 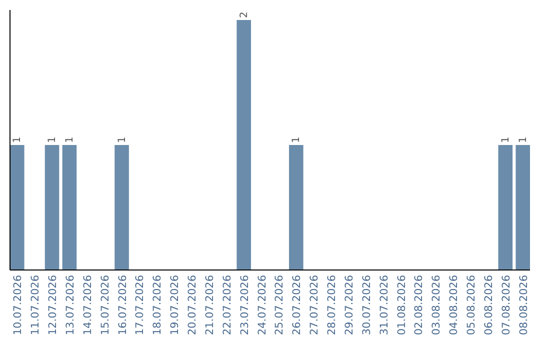 What do you see at coordinates (158, 305) in the screenshot?
I see `x-tick-label: 18.07.2026` at bounding box center [158, 305].